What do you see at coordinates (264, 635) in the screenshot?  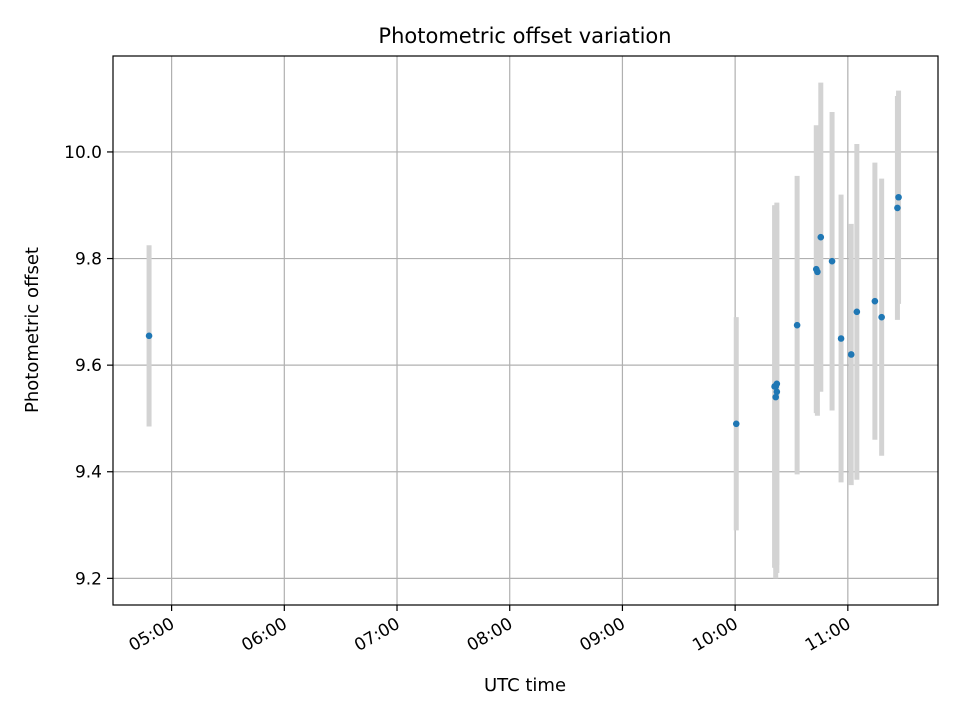 I see `x-tick-label: 06:00` at bounding box center [264, 635].